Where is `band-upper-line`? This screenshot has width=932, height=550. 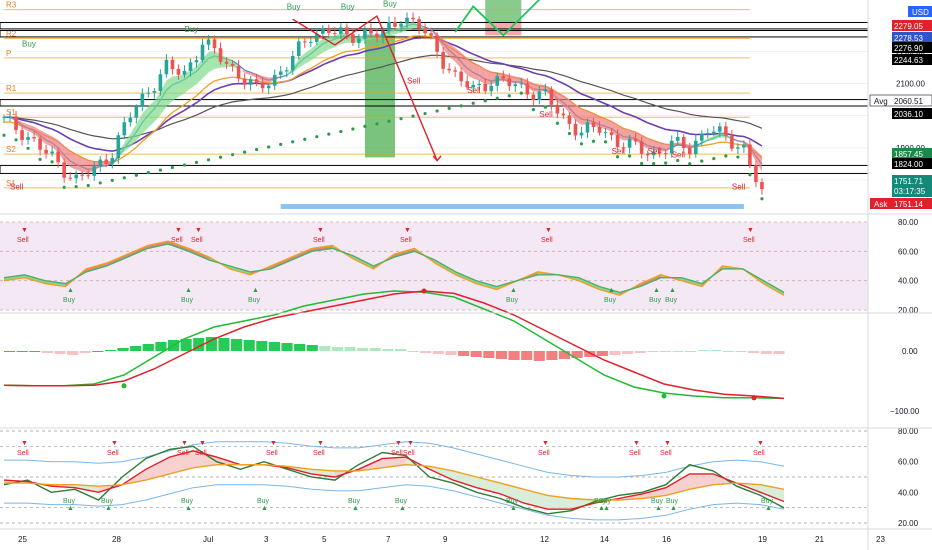
band-upper-line is located at coordinates (394, 459).